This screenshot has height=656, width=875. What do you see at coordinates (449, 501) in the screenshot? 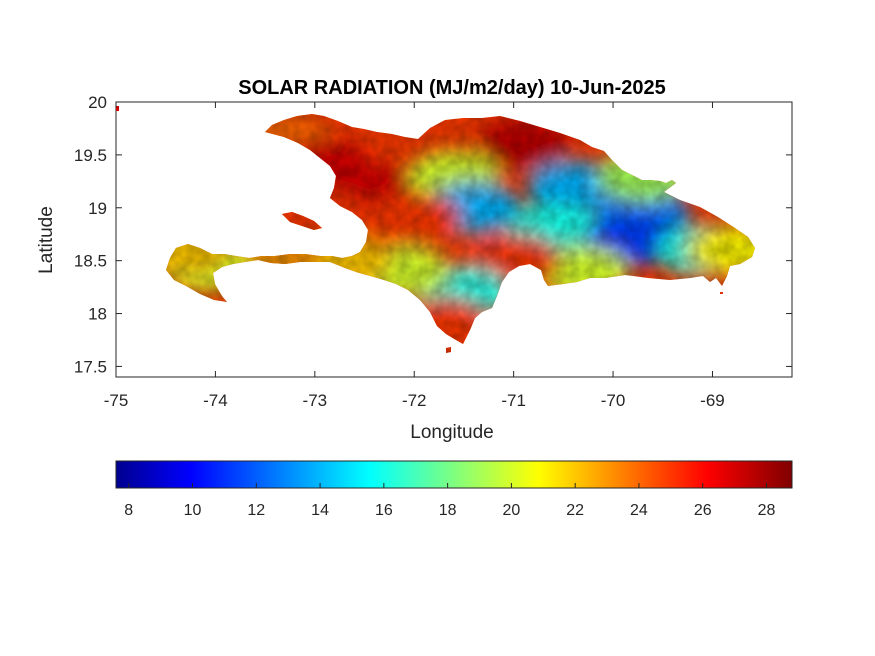
I see `colorbar-ticks: 8 10 12 14 16 18 20 22 24 26 28` at bounding box center [449, 501].